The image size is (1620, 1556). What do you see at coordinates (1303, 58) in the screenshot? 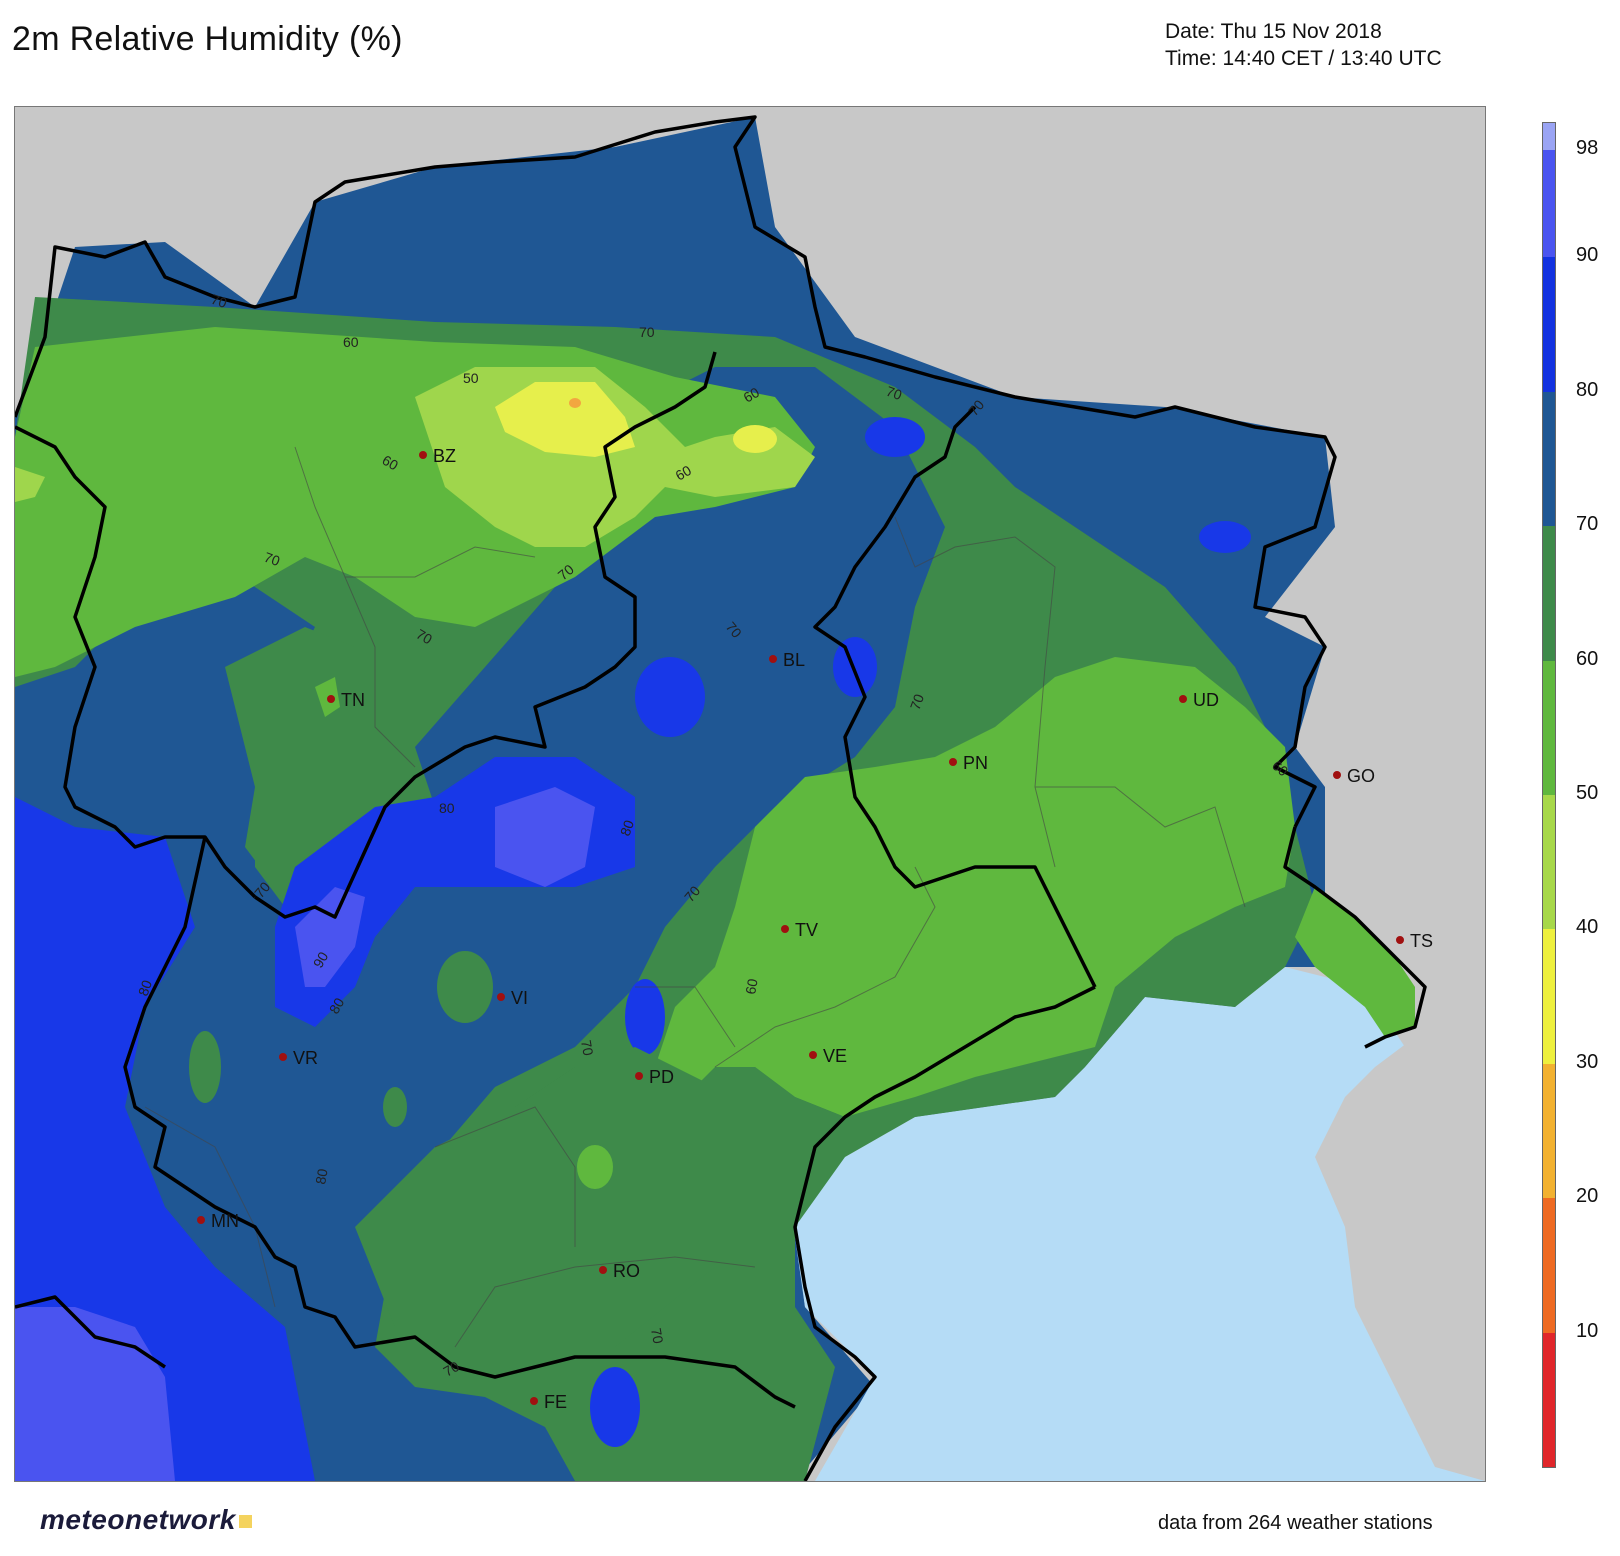
I see `time-line: Time: 14:40 CET / 13:40 UTC` at bounding box center [1303, 58].